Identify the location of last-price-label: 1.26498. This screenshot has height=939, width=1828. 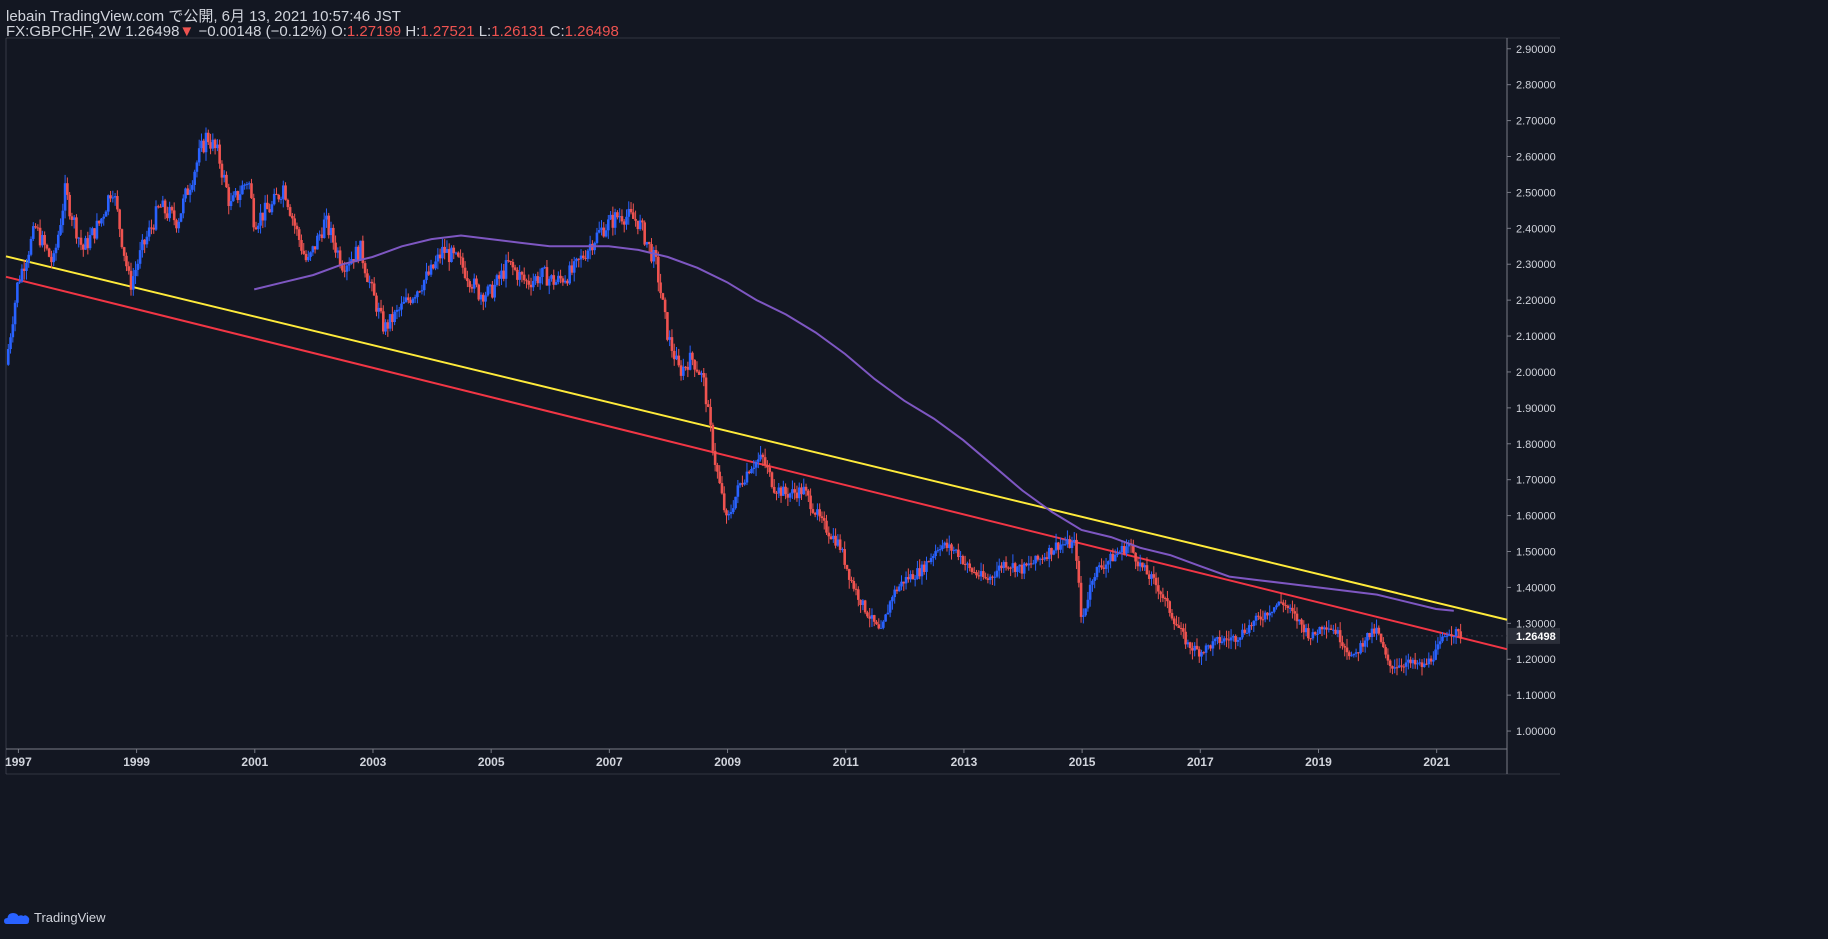
(1536, 637).